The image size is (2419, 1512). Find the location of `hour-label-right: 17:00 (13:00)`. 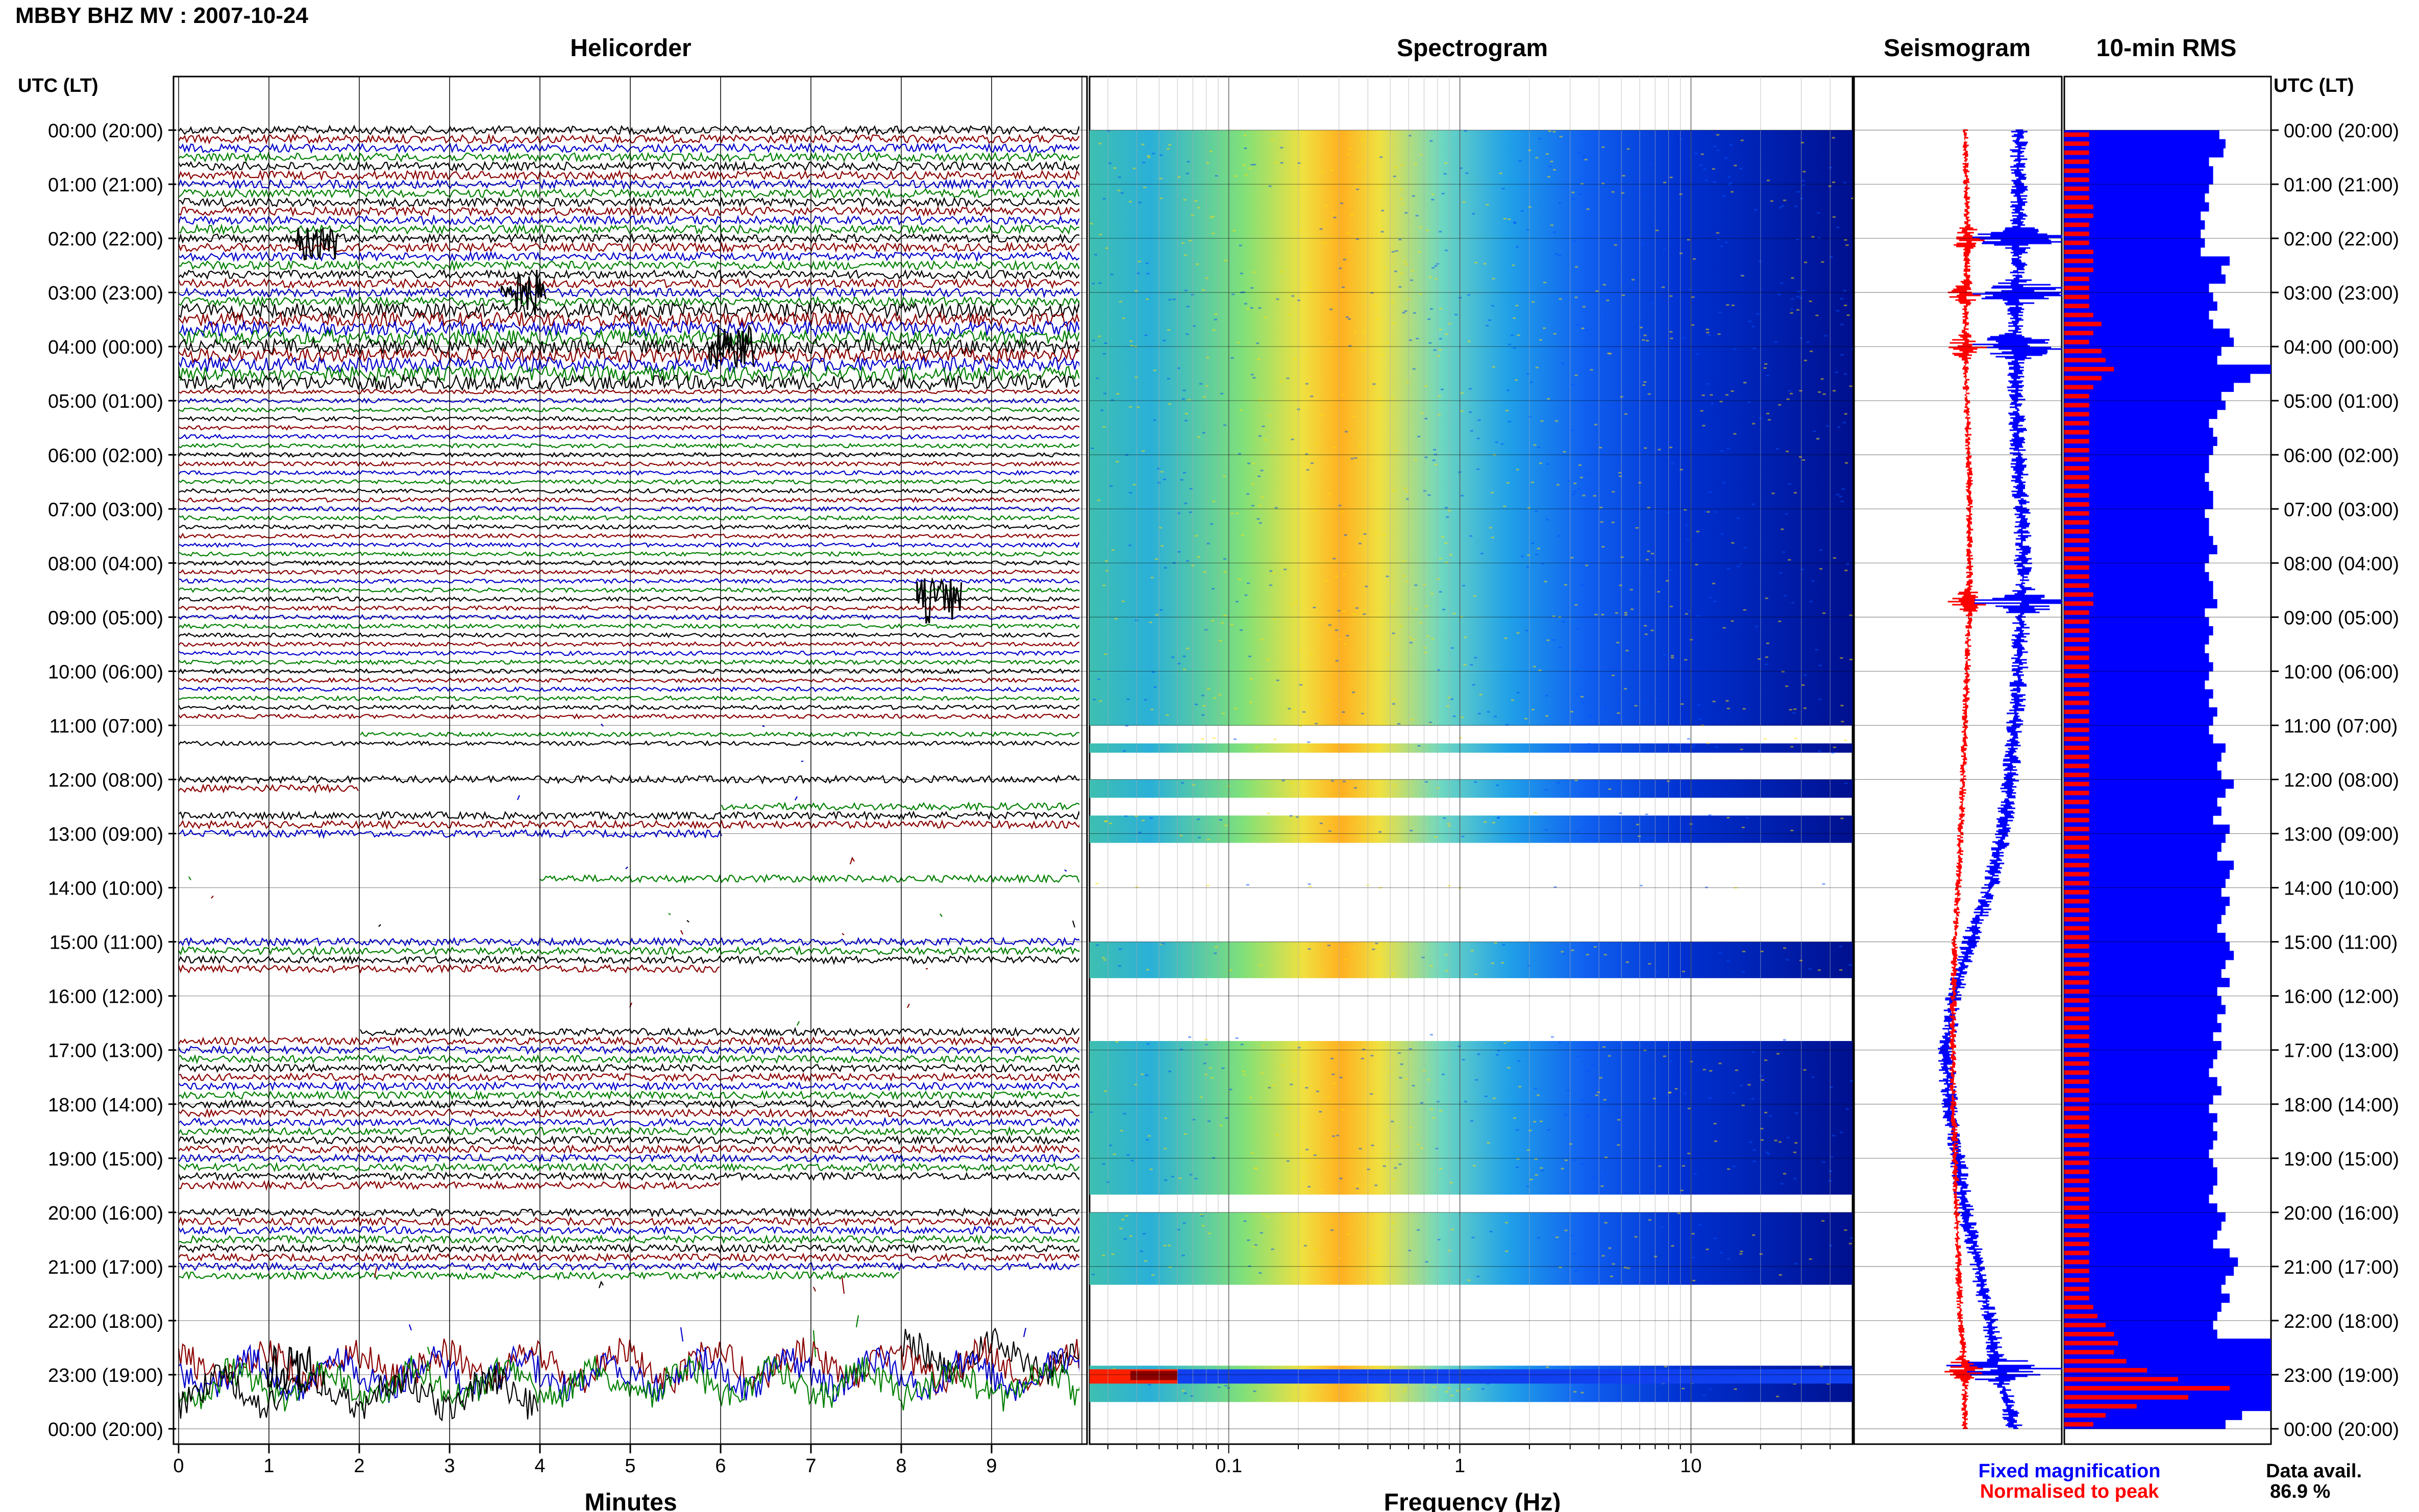

hour-label-right: 17:00 (13:00) is located at coordinates (2341, 1051).